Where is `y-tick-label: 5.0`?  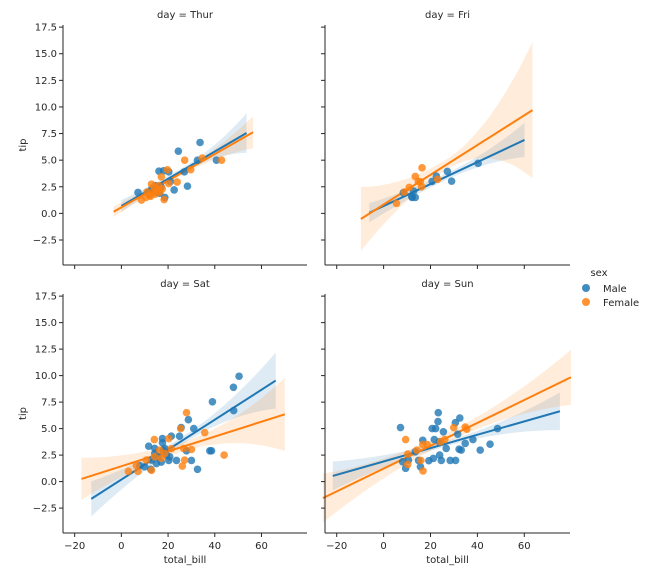
y-tick-label: 5.0 is located at coordinates (49, 429).